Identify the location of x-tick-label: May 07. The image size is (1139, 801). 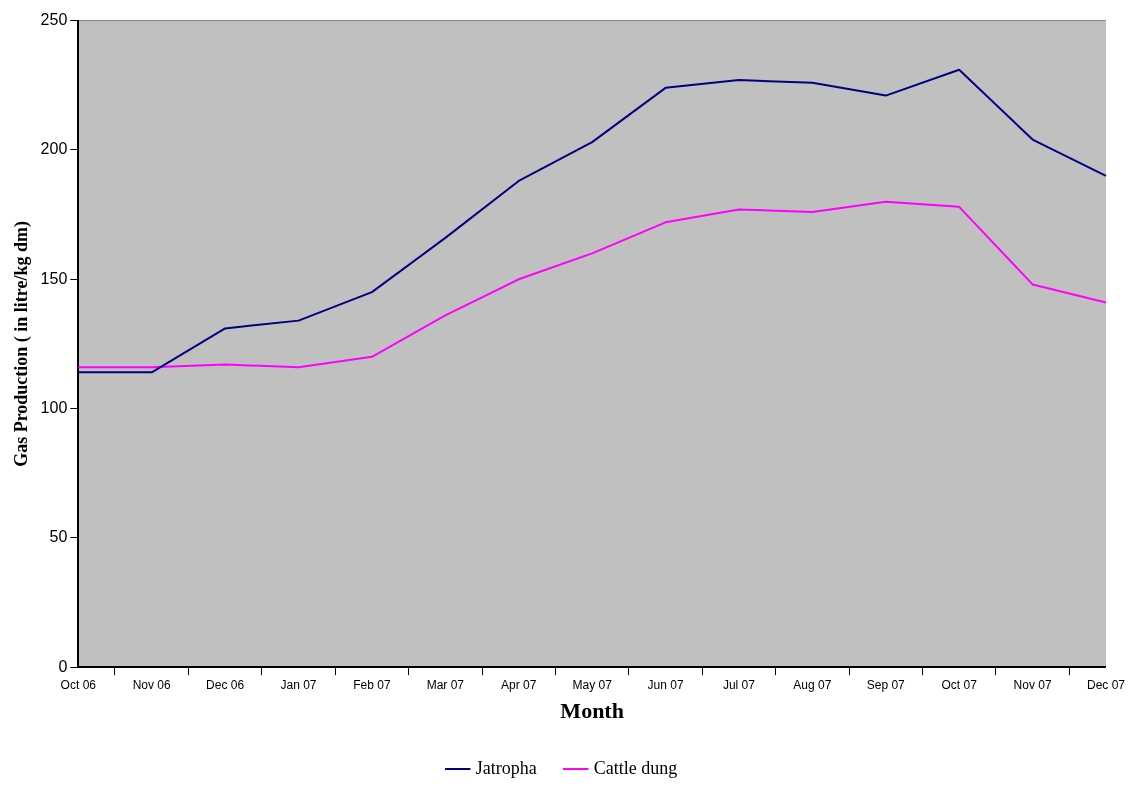
(592, 684).